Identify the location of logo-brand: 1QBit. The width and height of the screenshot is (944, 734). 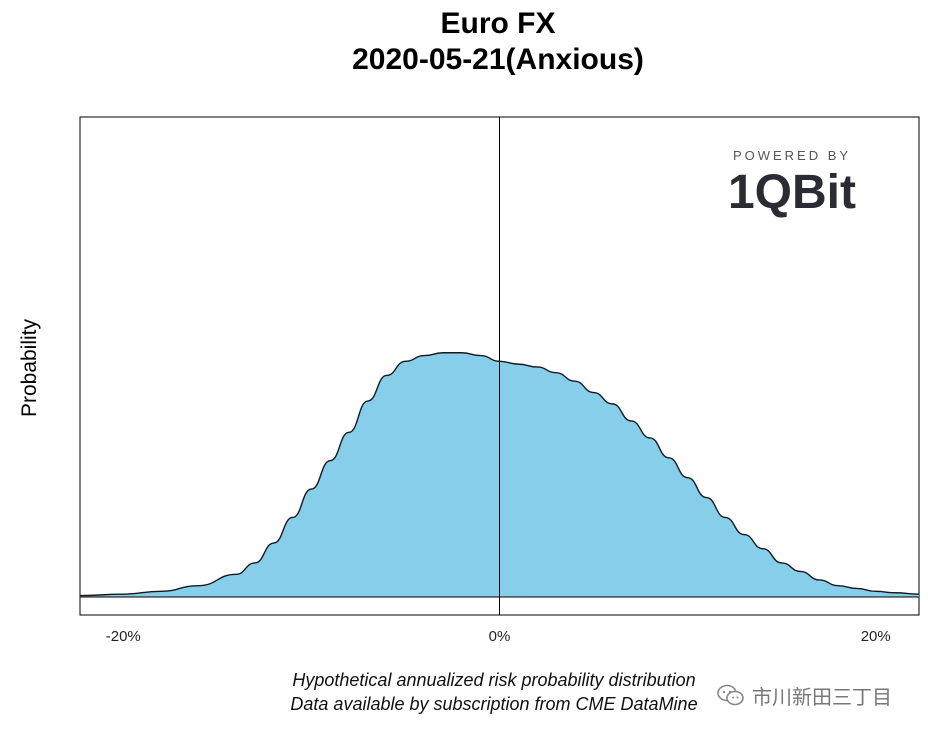
(792, 192).